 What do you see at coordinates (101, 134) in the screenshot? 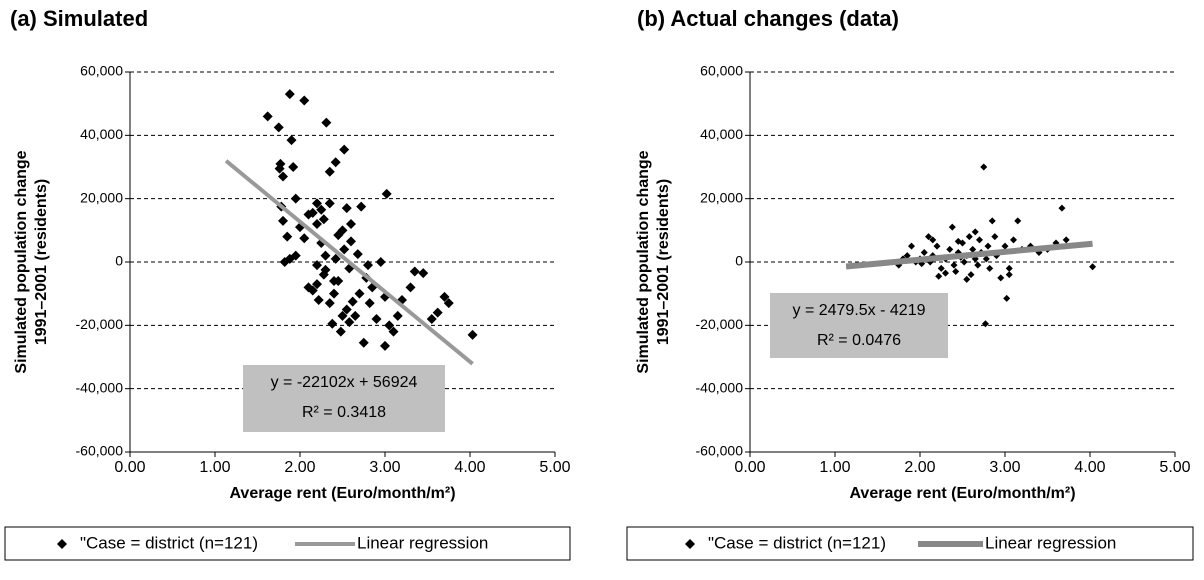
I see `y-tick-label: 40,000` at bounding box center [101, 134].